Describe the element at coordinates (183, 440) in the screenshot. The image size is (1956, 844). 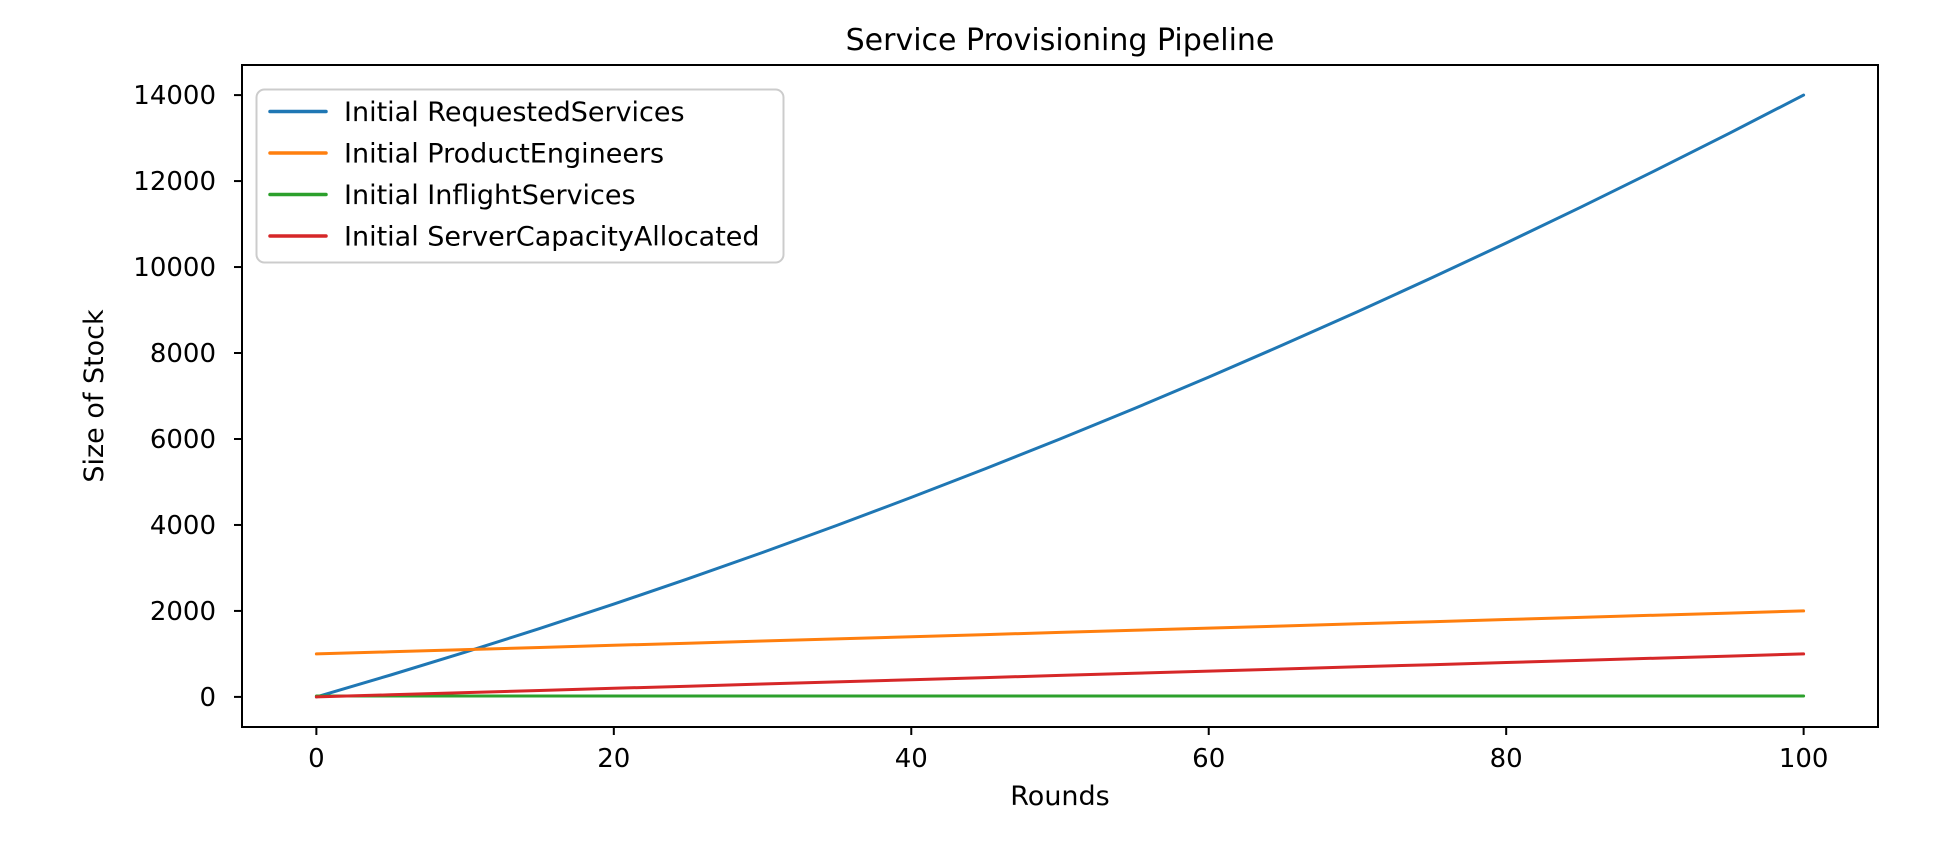
I see `y-tick-label: 6000` at that location.